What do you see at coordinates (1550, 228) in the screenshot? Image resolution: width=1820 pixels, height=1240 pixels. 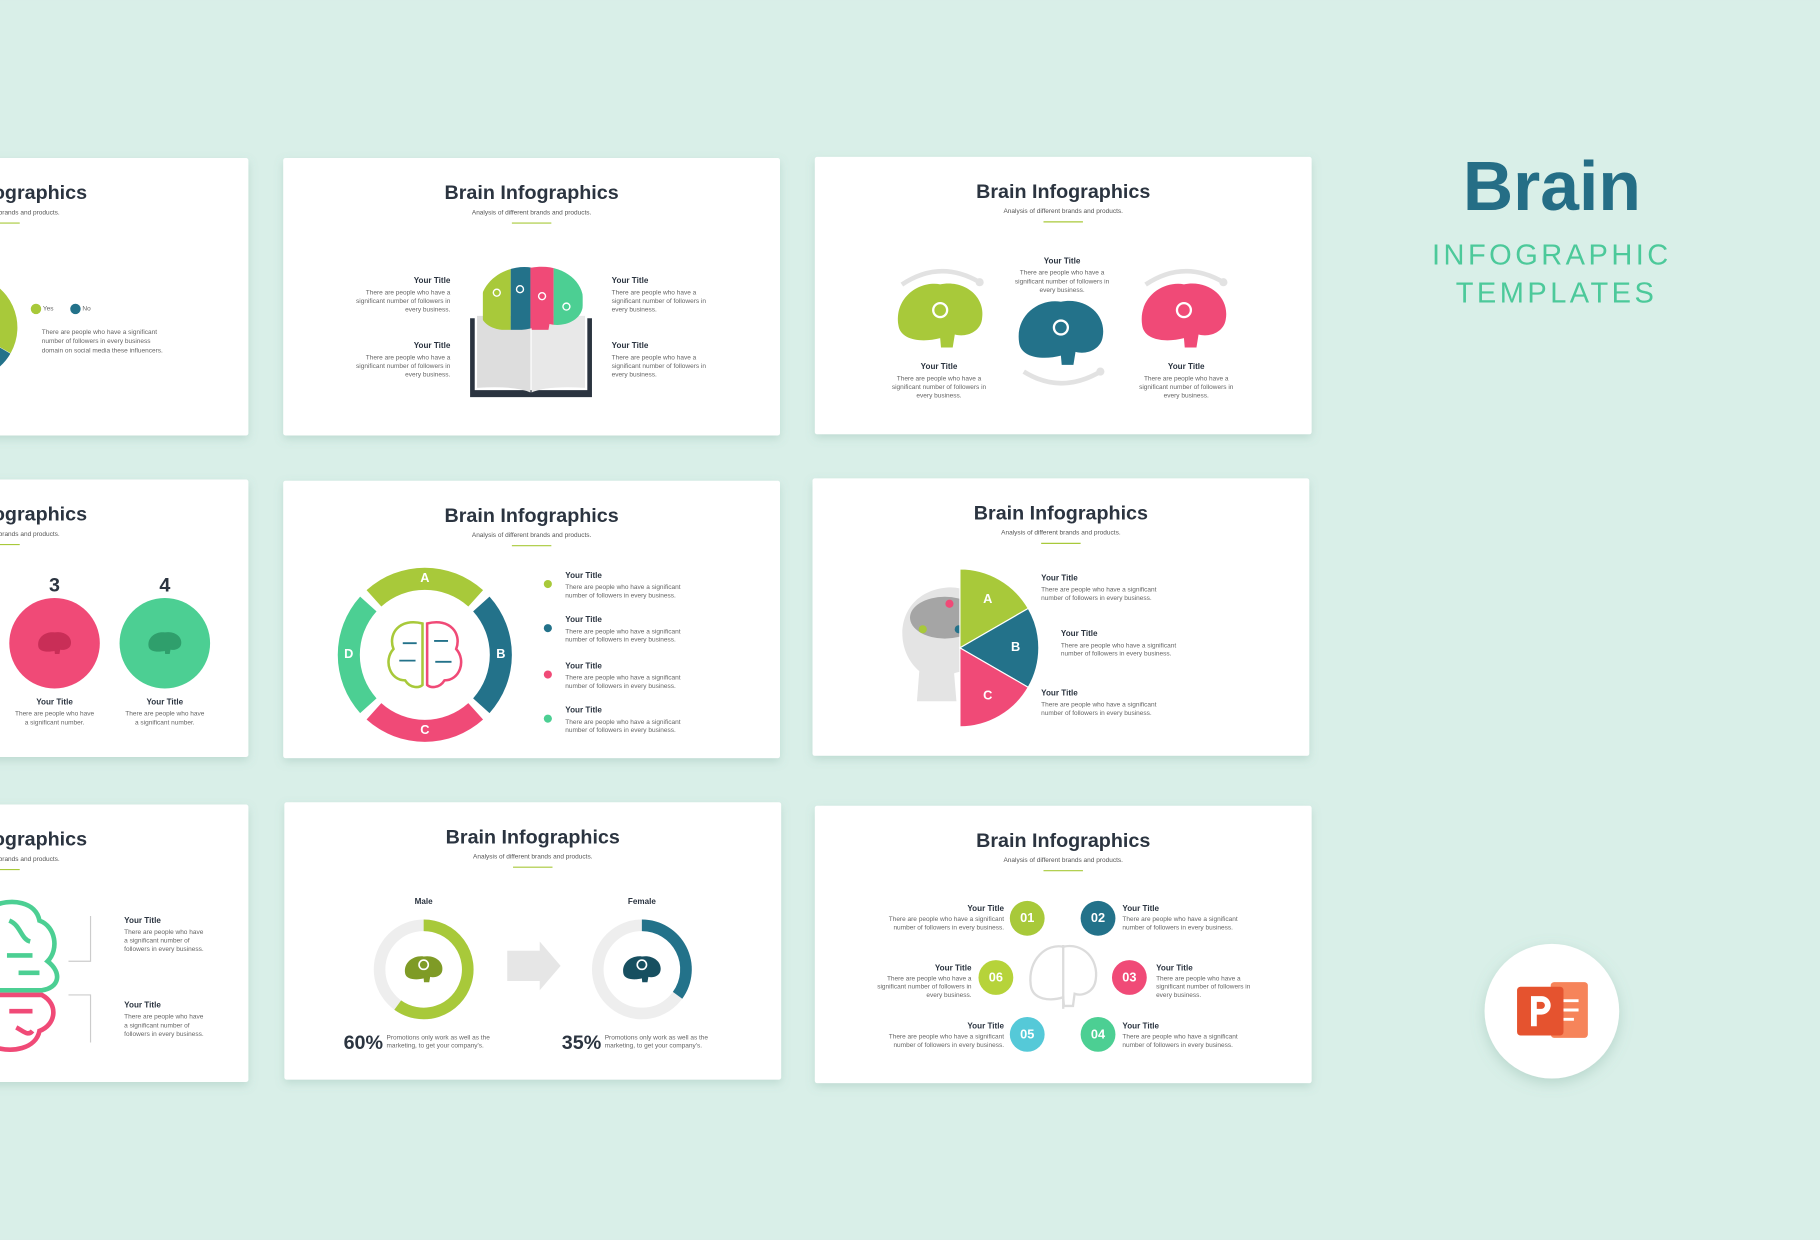 I see `hero: Brain INFOGRAPHIC TEMPLATES` at bounding box center [1550, 228].